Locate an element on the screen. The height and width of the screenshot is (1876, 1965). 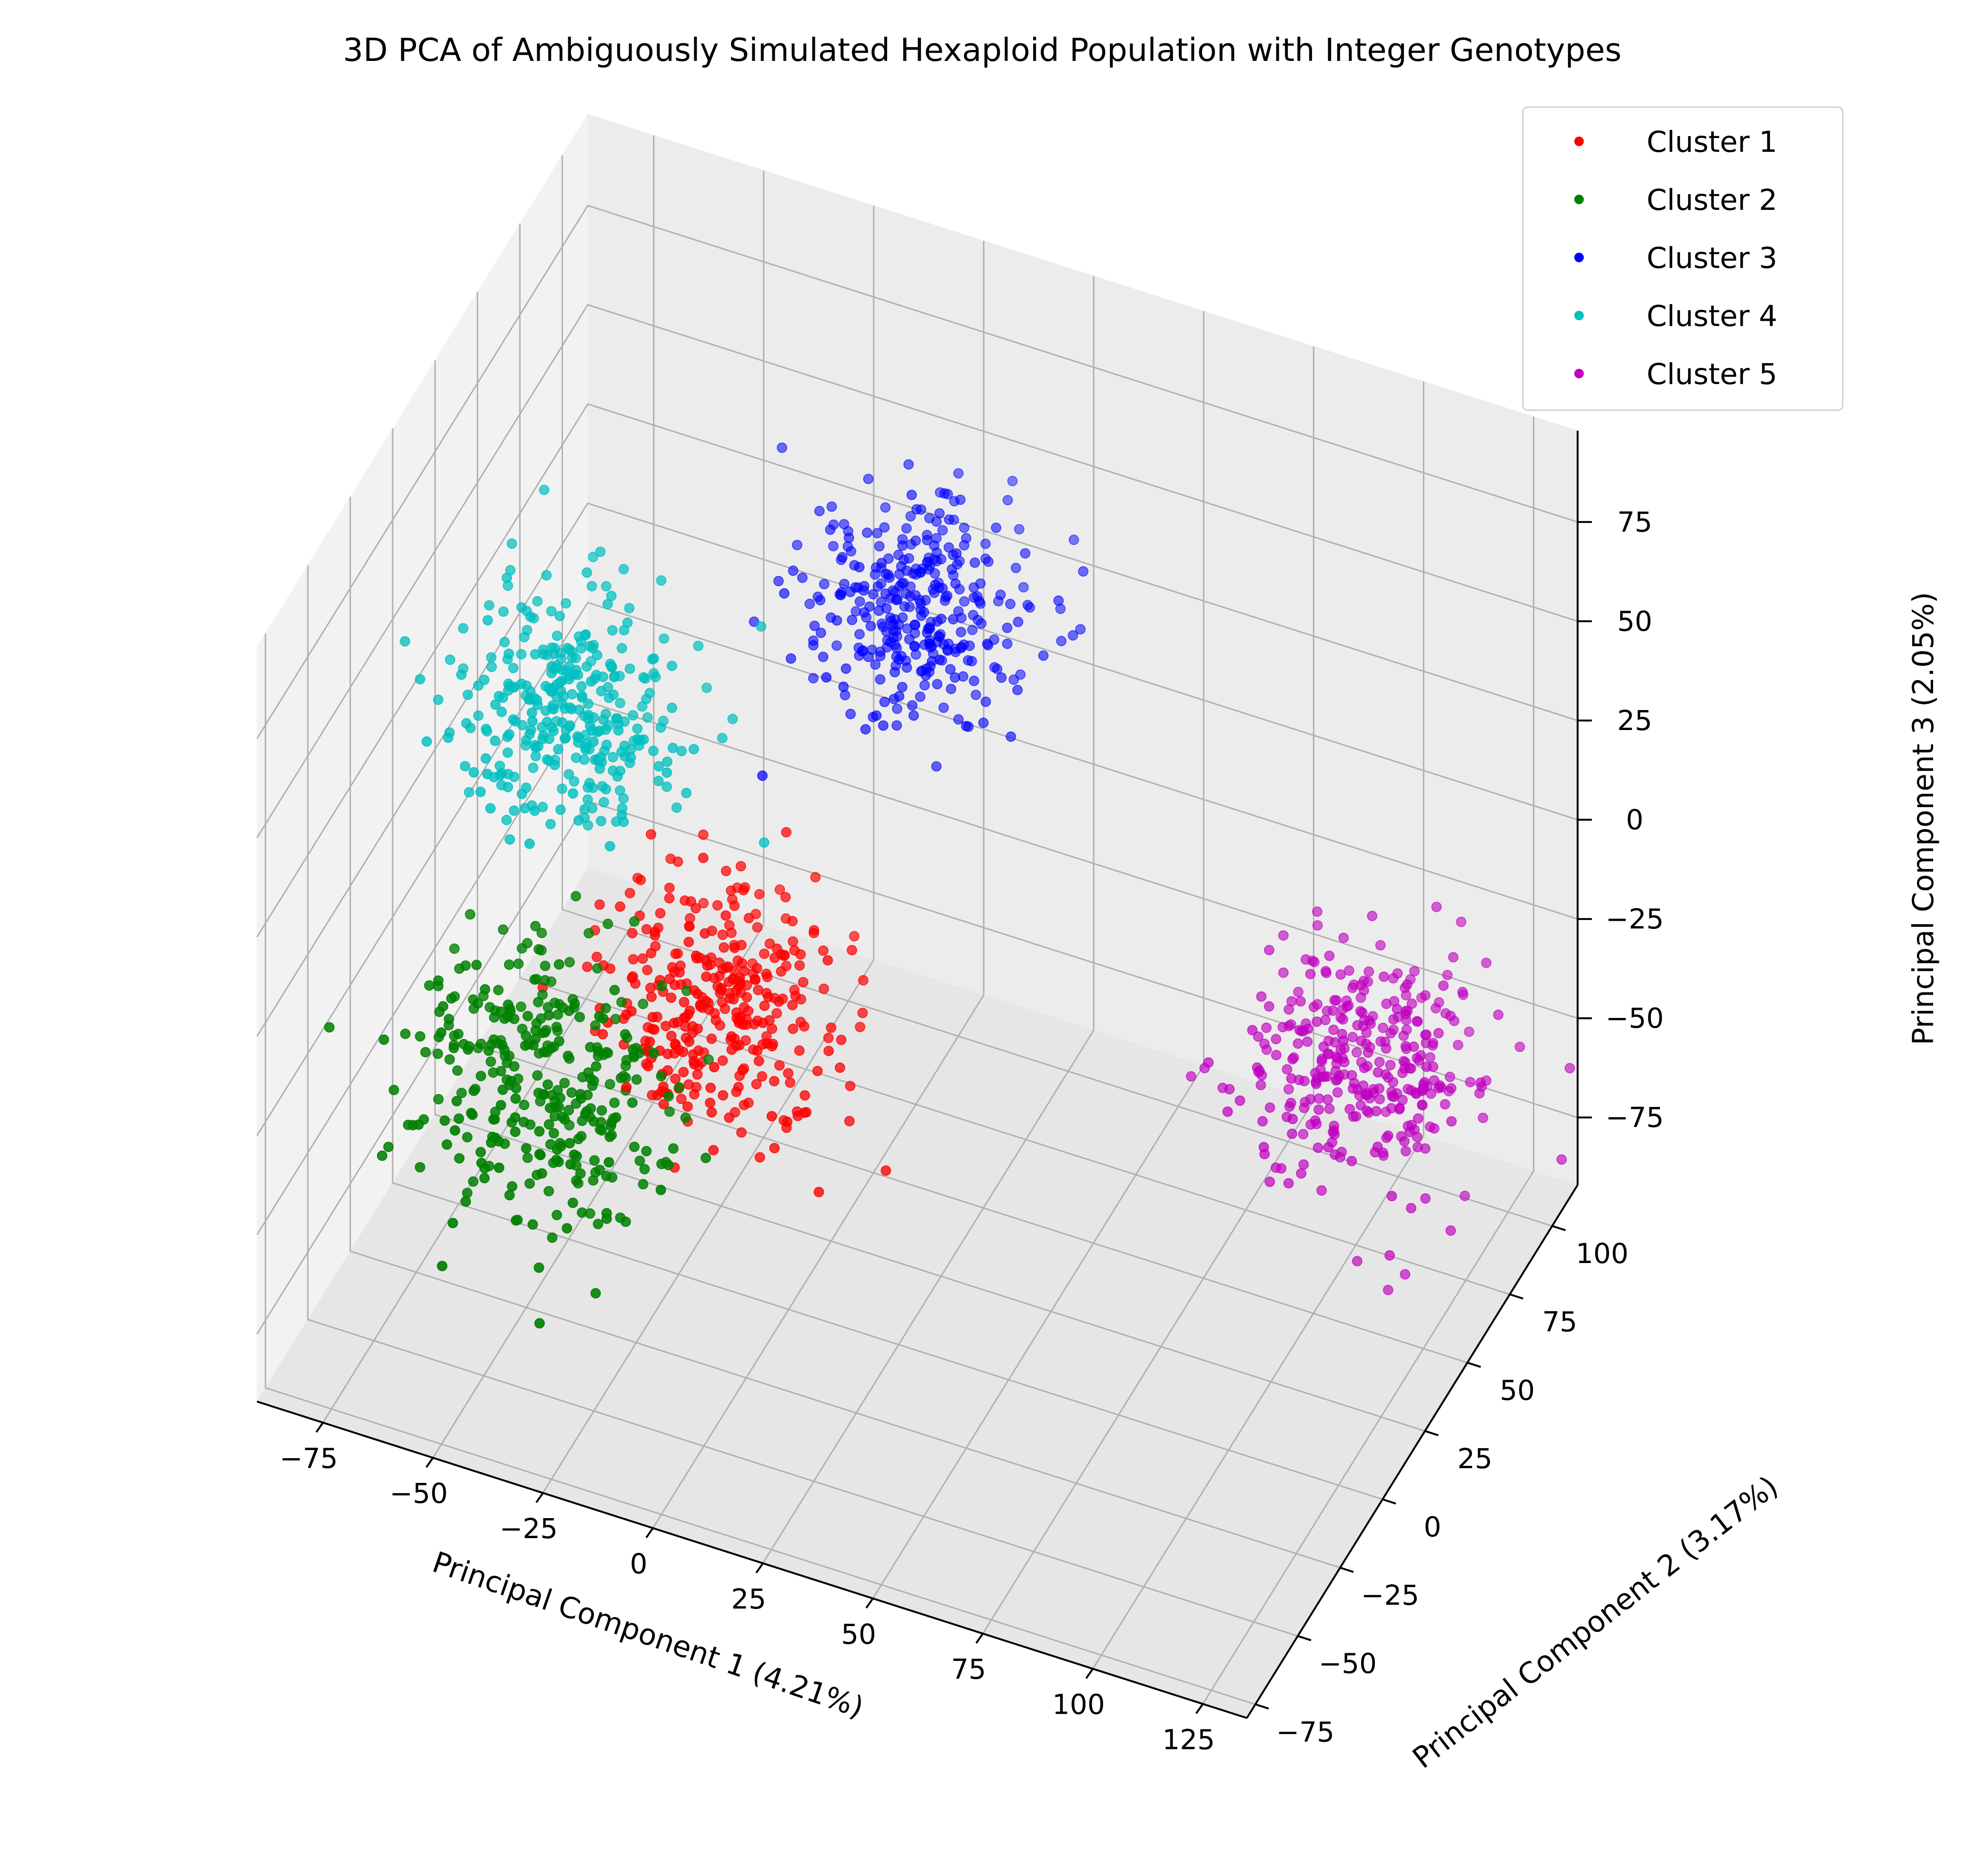
legend-label-cluster-4: Cluster 4 is located at coordinates (1712, 316).